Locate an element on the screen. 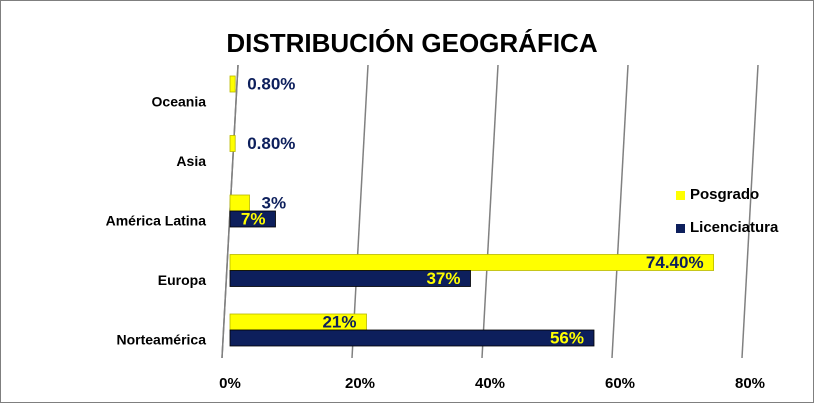 The image size is (814, 403). legend-label: Posgrado is located at coordinates (724, 194).